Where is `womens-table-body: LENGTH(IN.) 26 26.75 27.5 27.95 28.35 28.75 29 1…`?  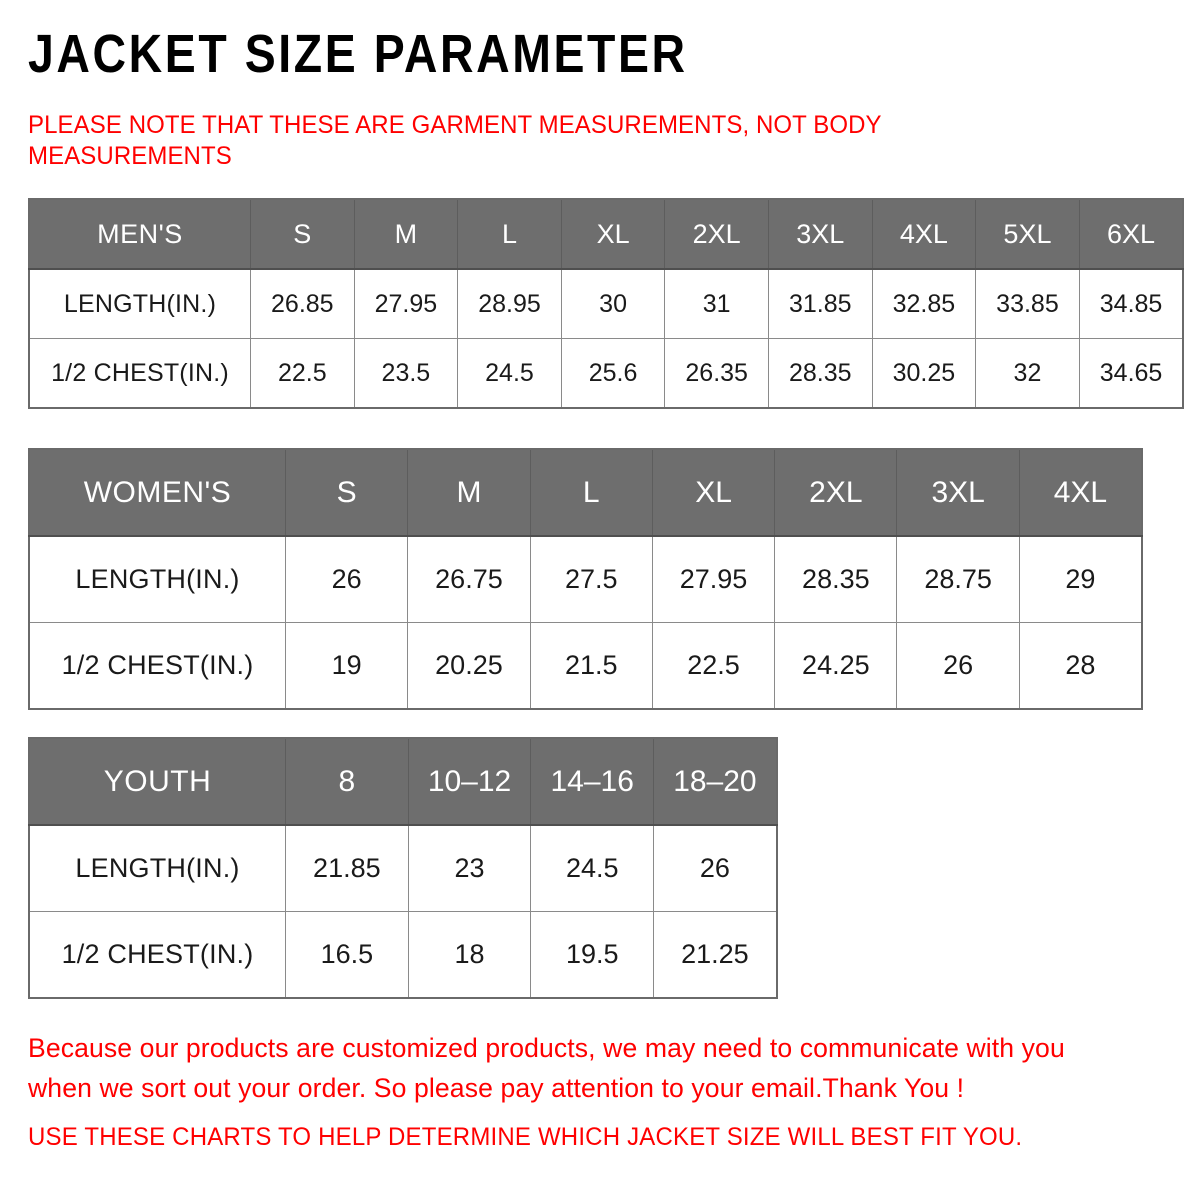 womens-table-body: LENGTH(IN.) 26 26.75 27.5 27.95 28.35 28.75 29 1… is located at coordinates (585, 622).